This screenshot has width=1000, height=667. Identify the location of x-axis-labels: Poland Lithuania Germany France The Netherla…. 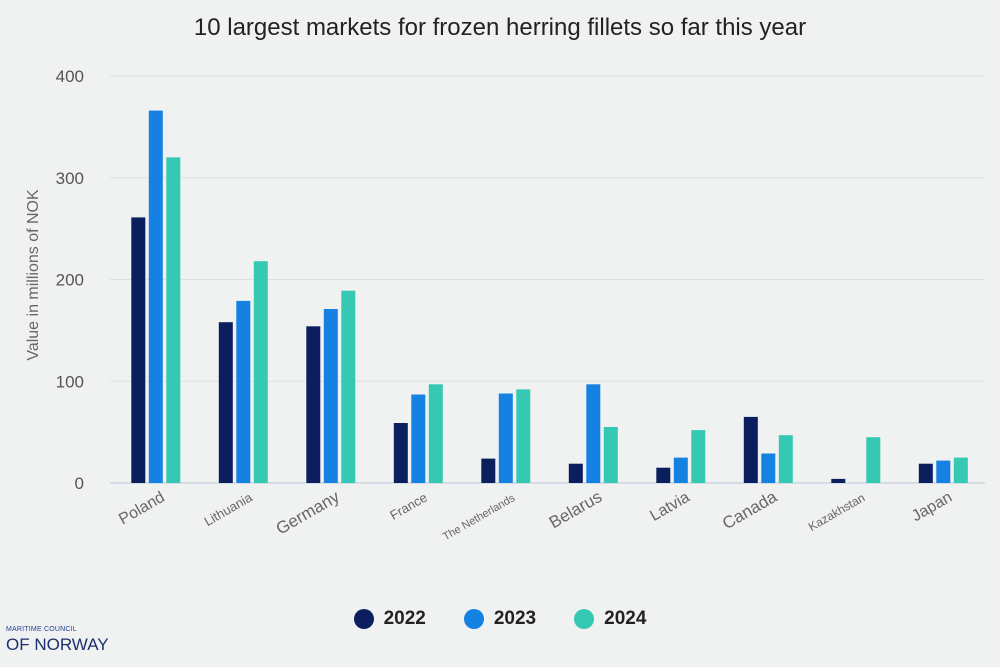
(535, 515).